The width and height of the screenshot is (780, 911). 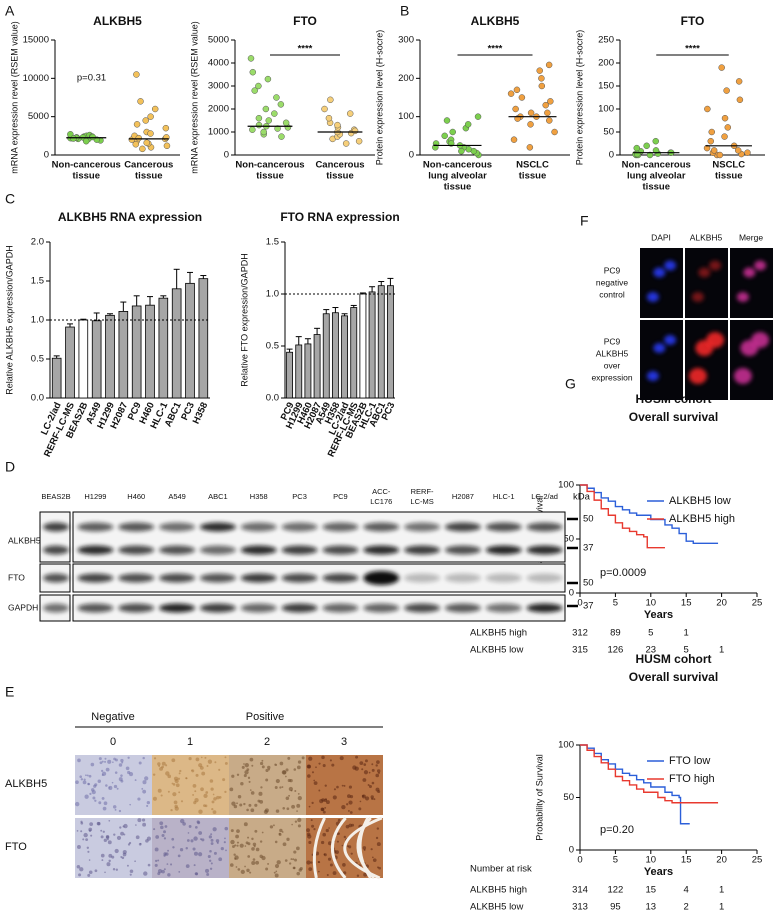 What do you see at coordinates (580, 890) in the screenshot?
I see `risk-value: 314` at bounding box center [580, 890].